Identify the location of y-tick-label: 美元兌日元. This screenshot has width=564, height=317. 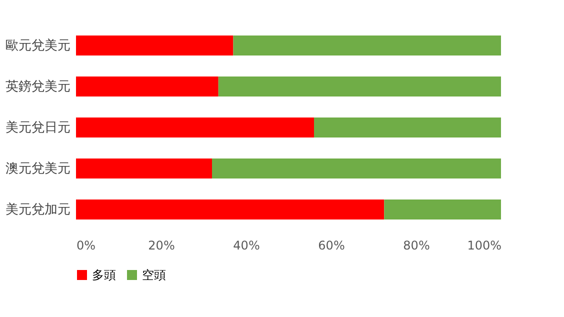
(38, 128).